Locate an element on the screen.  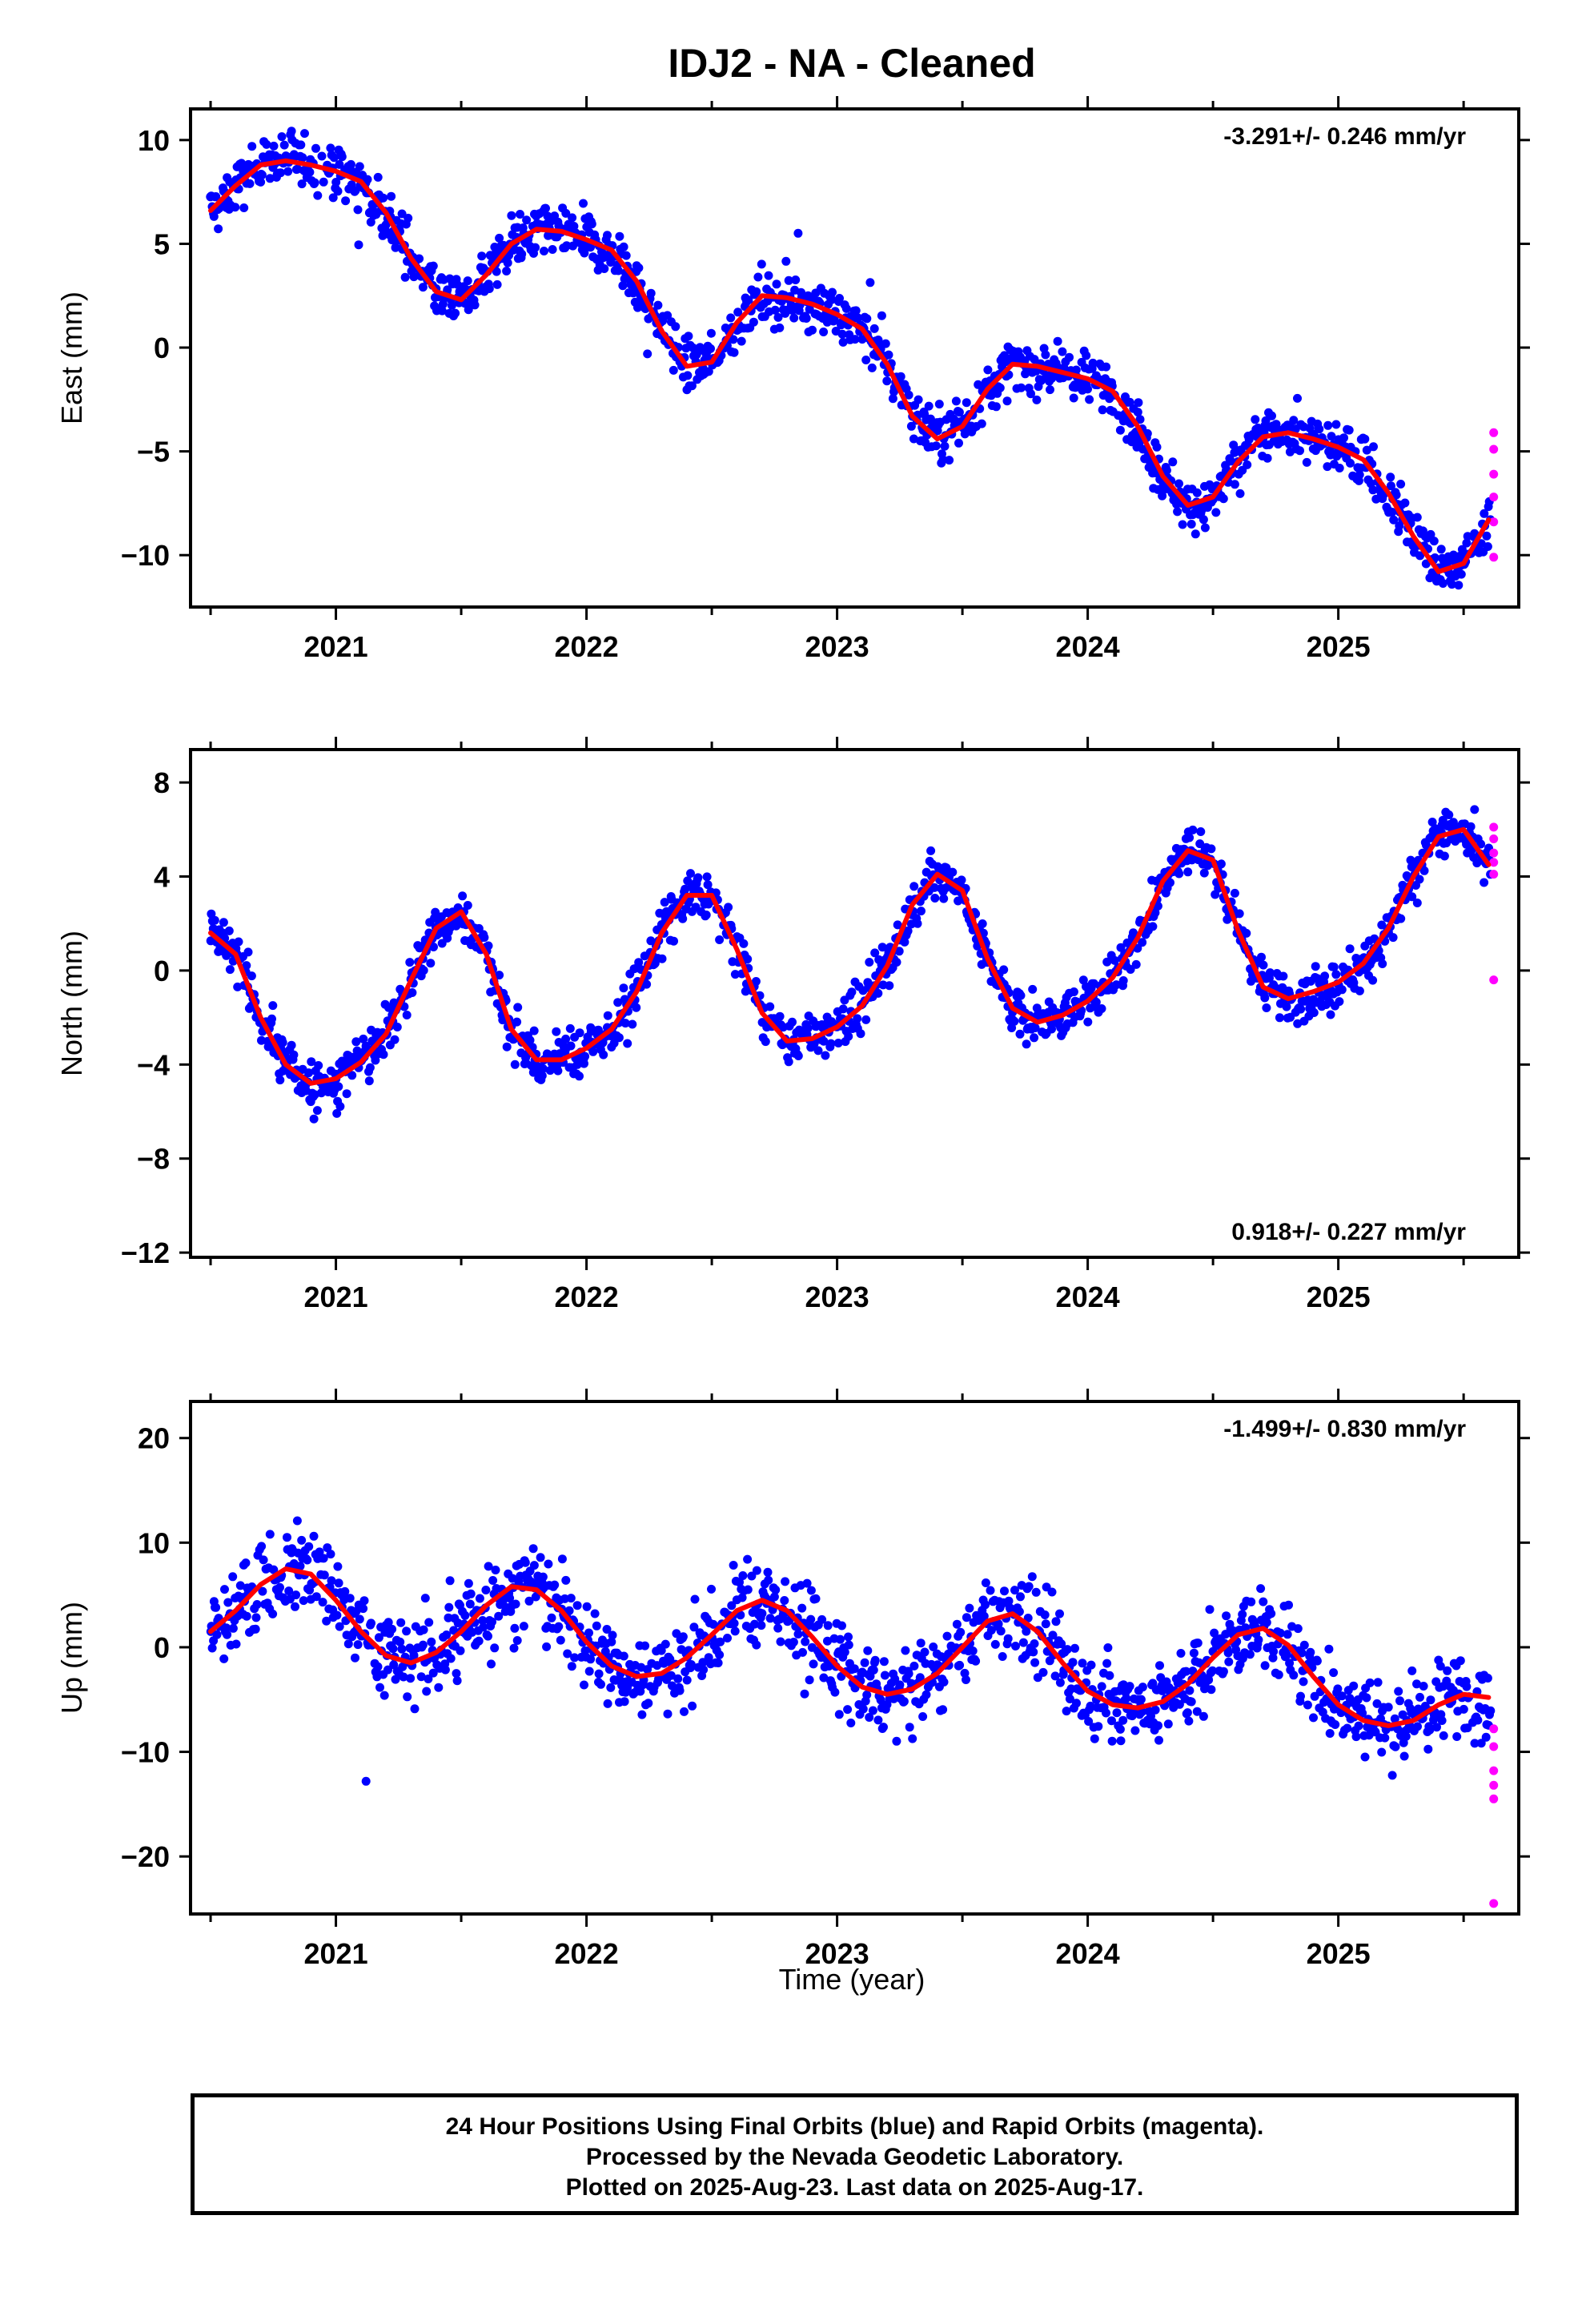
north-y-tick-label: −4 is located at coordinates (154, 1065).